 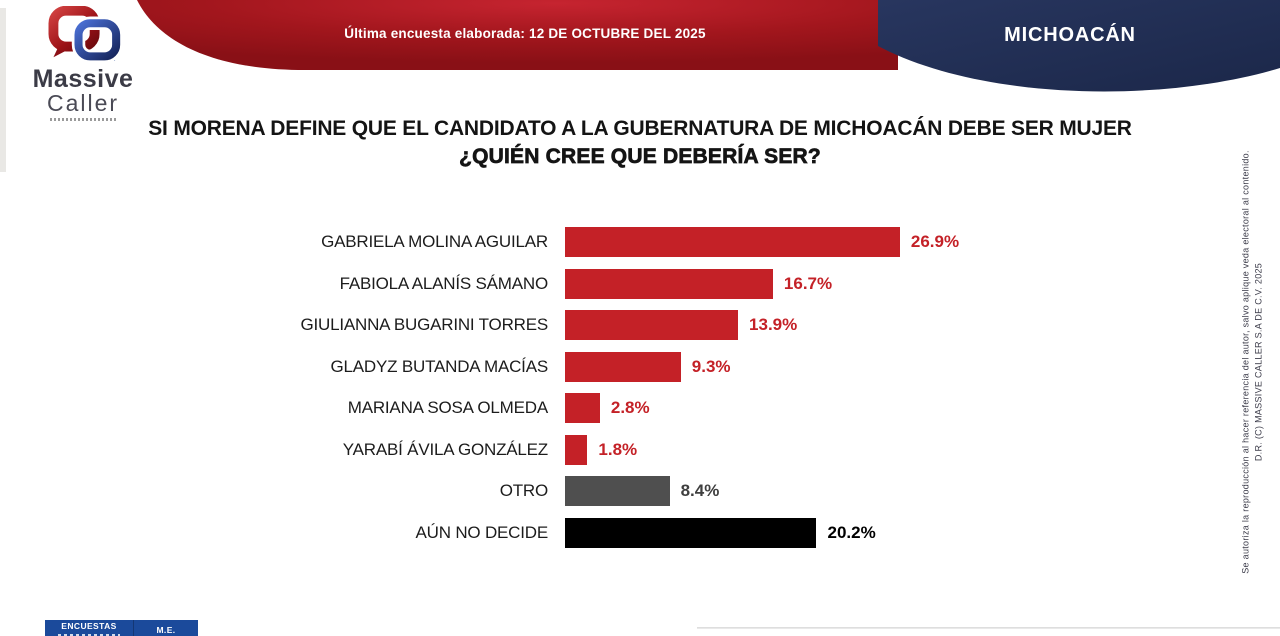 What do you see at coordinates (424, 324) in the screenshot?
I see `bar-label: GIULIANNA BUGARINI TORRES` at bounding box center [424, 324].